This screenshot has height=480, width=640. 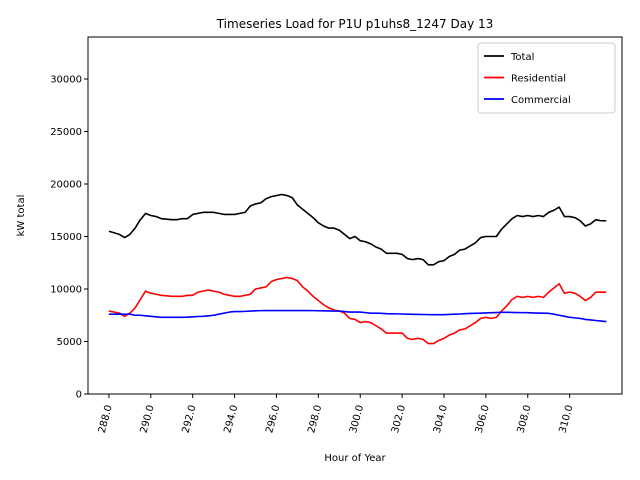 I want to click on legend-label-total: Total, so click(x=522, y=57).